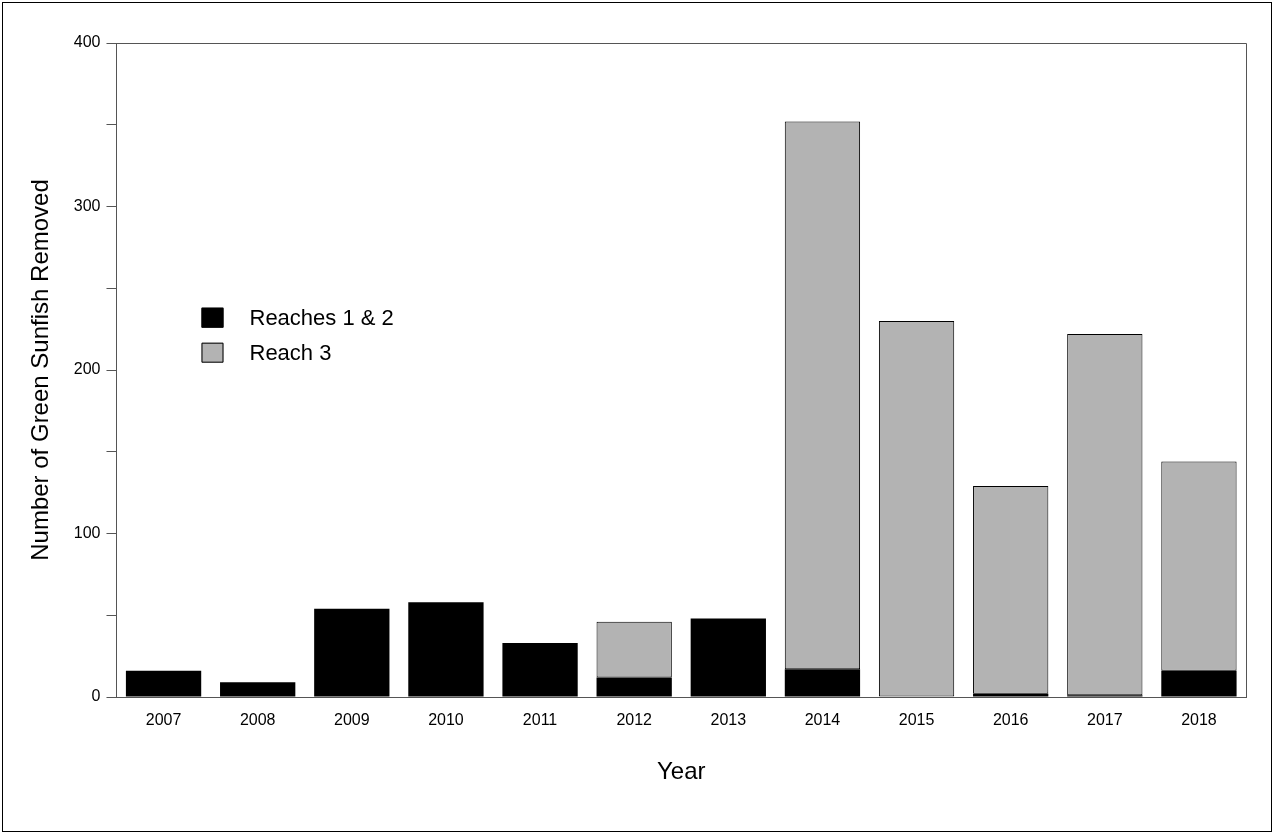 Image resolution: width=1277 pixels, height=838 pixels. Describe the element at coordinates (321, 317) in the screenshot. I see `legend-label: Reaches 1 & 2` at that location.